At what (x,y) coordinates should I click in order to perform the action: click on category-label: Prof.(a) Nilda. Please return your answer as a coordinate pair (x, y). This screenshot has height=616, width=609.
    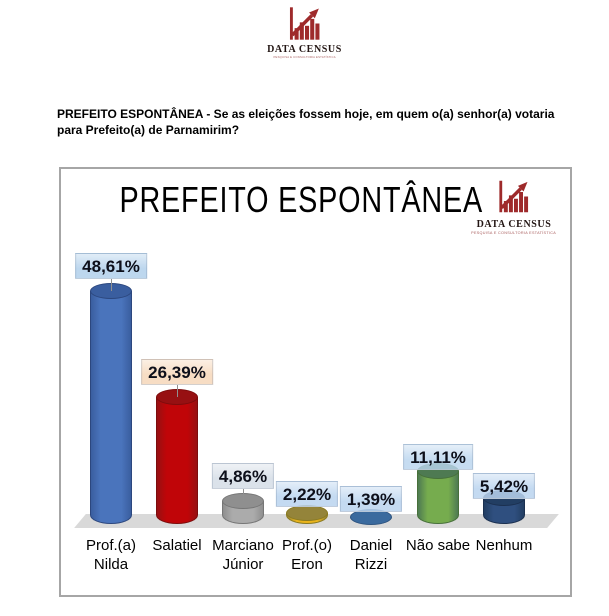
    Looking at the image, I should click on (111, 555).